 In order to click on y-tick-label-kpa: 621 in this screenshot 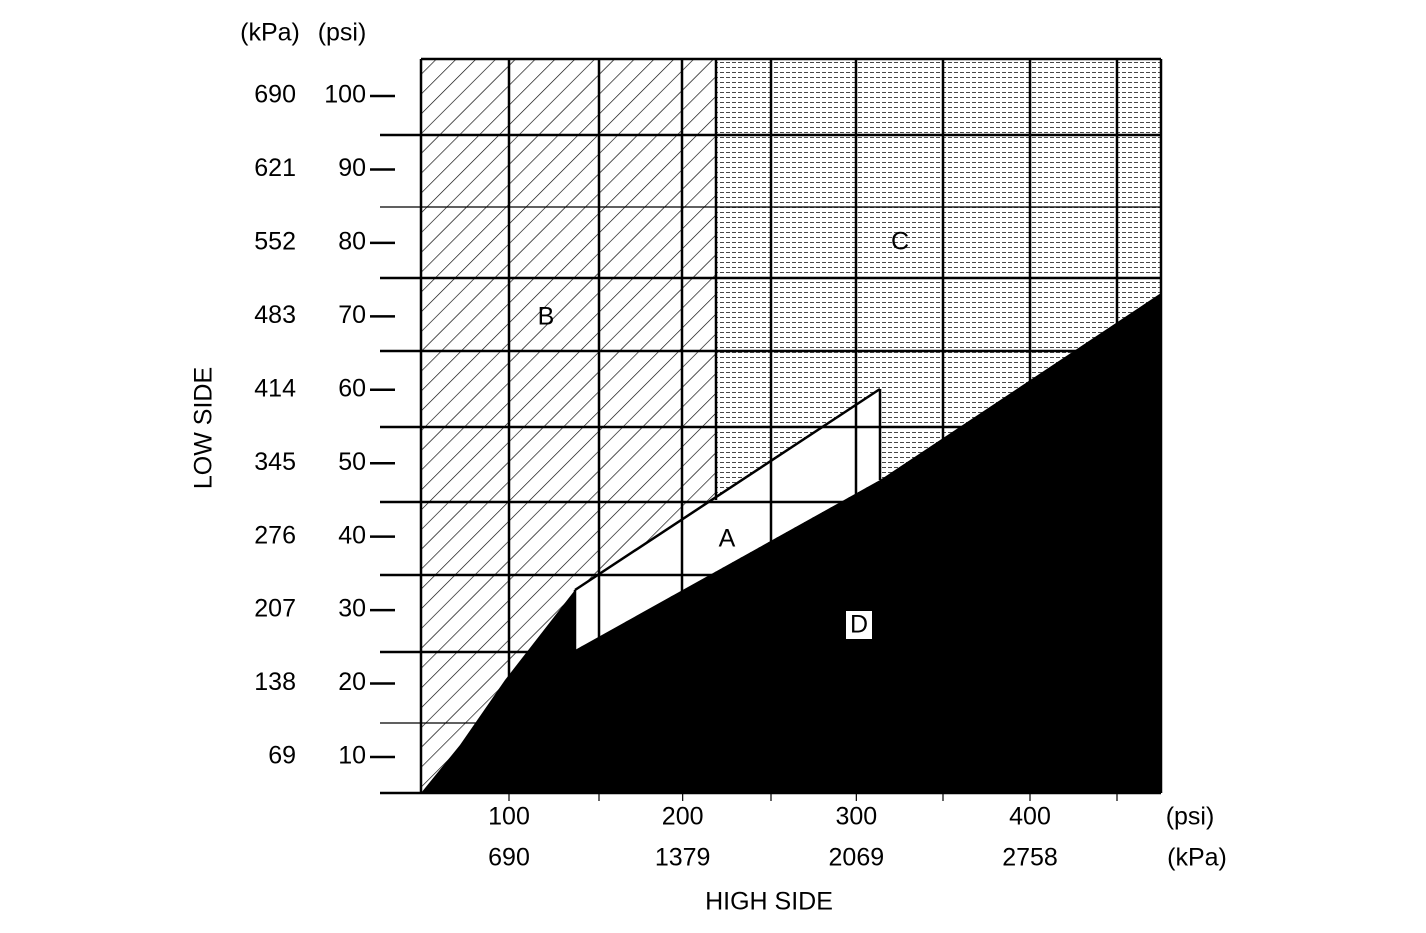, I will do `click(275, 168)`.